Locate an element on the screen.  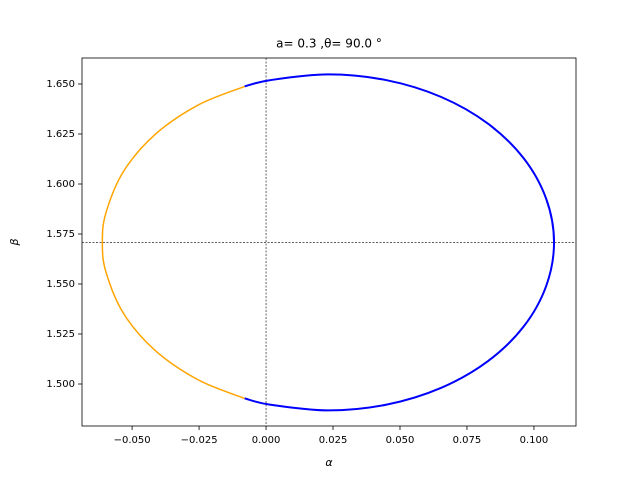
y-tick-label: 1.625 is located at coordinates (60, 134).